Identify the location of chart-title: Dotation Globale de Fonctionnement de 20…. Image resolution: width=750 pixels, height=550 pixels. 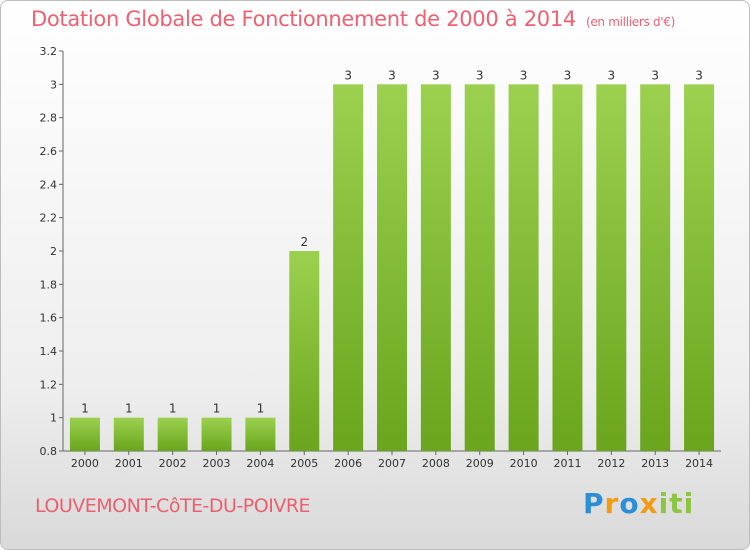
(353, 19).